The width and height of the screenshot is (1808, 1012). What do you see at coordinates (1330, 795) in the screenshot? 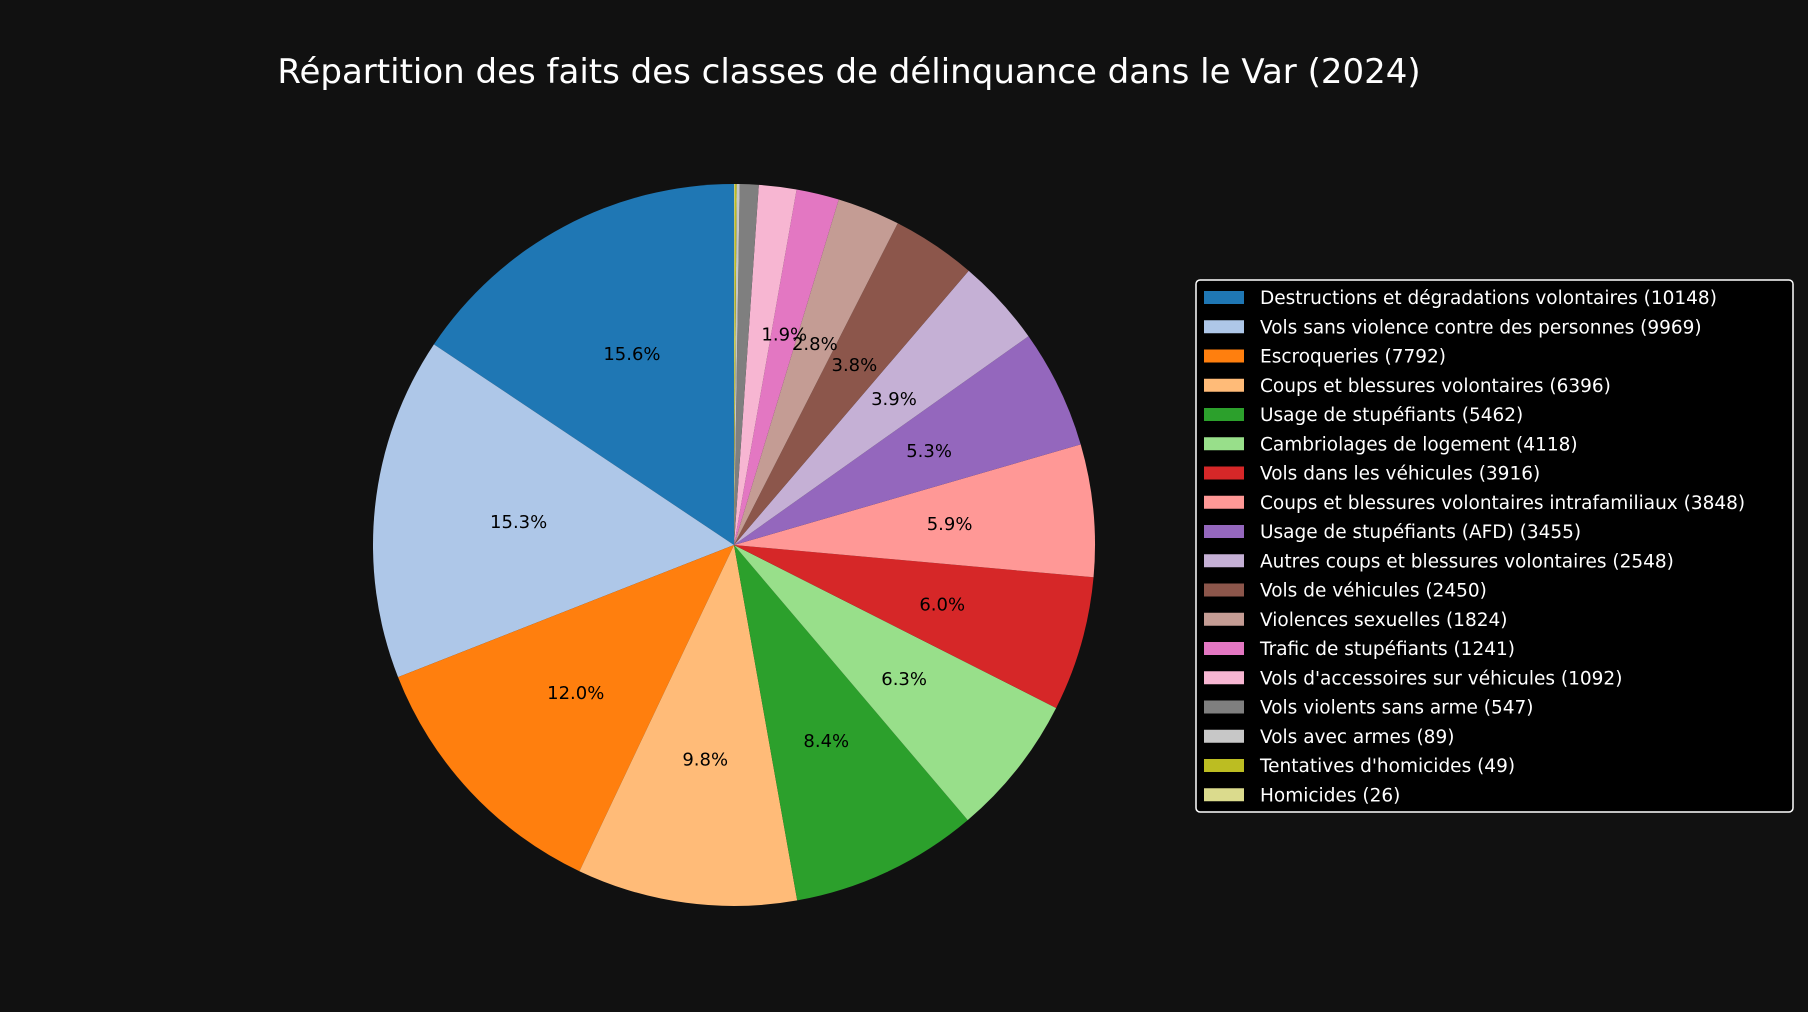
I see `legend-label: Homicides (26)` at bounding box center [1330, 795].